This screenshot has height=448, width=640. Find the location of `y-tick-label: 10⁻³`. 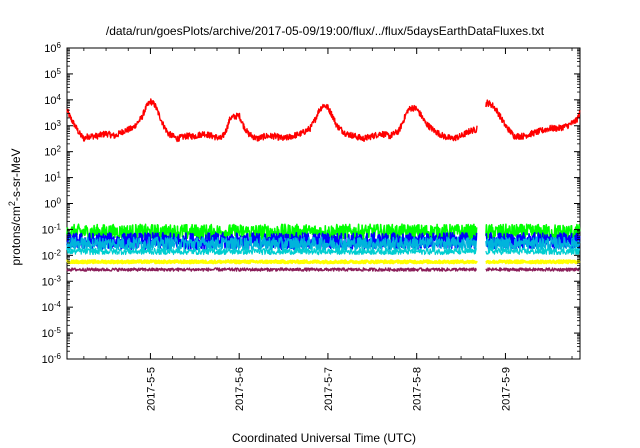

y-tick-label: 10⁻³ is located at coordinates (52, 281).